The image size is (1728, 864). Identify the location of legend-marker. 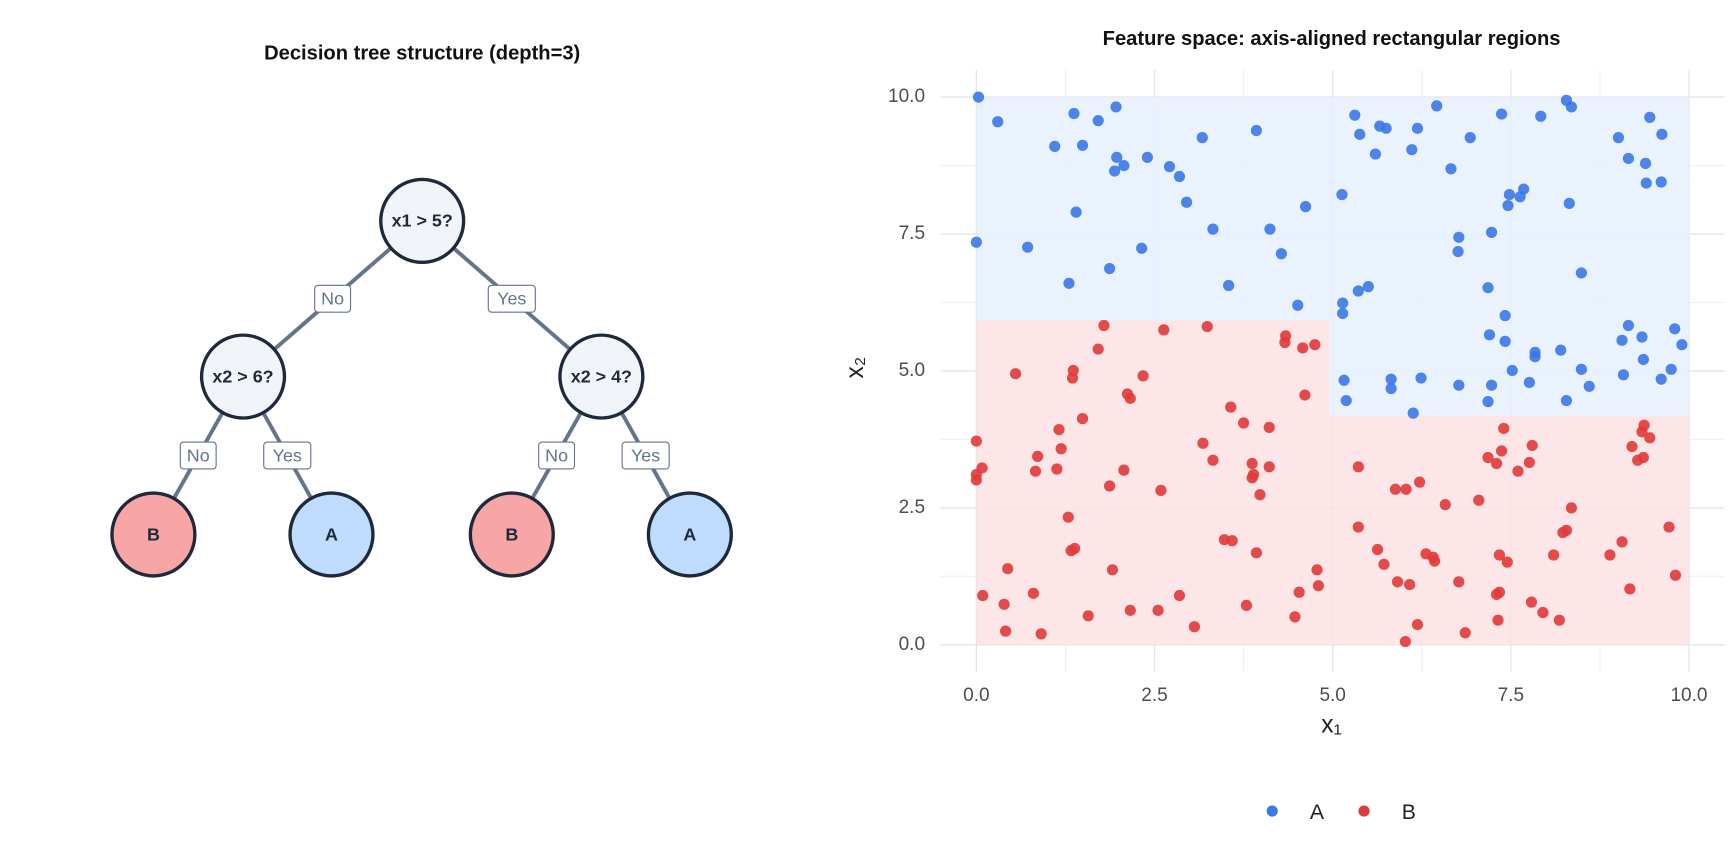
(1272, 811).